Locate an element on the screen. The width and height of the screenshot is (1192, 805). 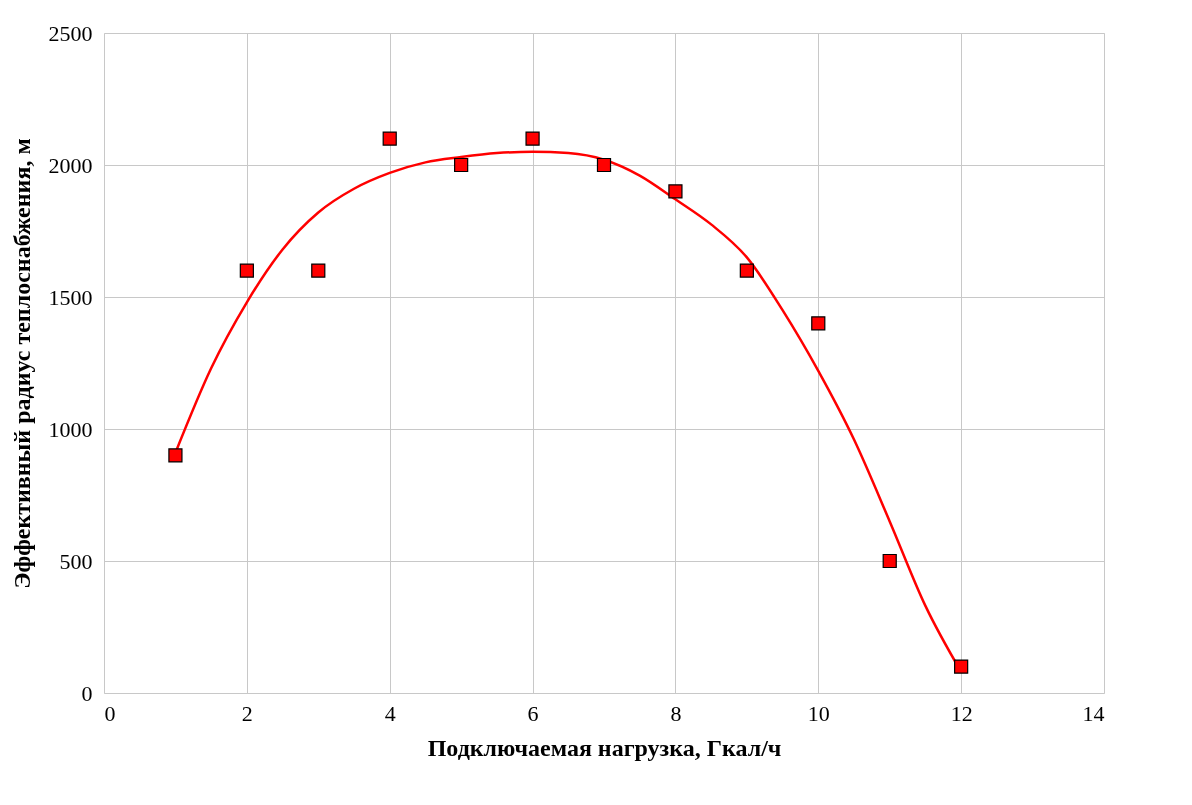
x-tick-label: 6 is located at coordinates (533, 713).